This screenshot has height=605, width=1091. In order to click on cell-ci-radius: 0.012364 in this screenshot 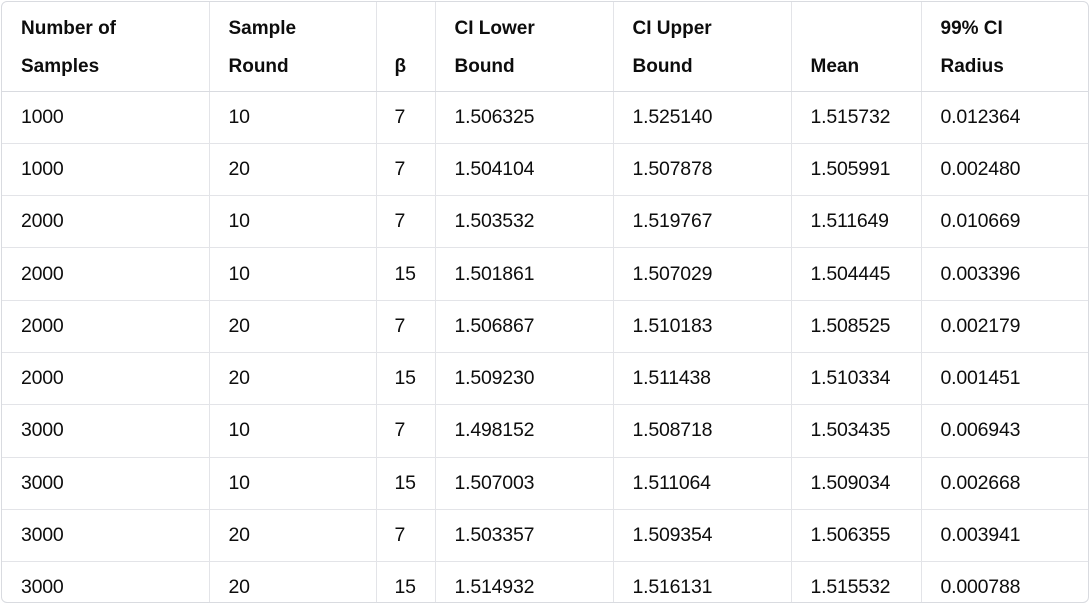, I will do `click(1004, 117)`.